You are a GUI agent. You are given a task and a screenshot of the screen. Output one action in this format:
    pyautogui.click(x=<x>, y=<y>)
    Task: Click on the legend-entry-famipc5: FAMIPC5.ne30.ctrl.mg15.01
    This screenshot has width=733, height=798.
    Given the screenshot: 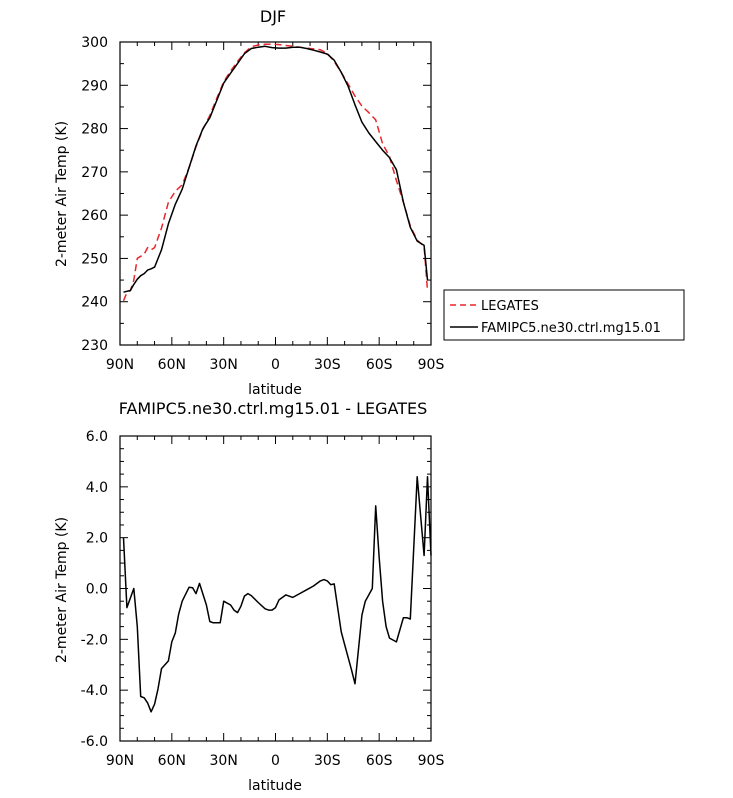 What is the action you would take?
    pyautogui.click(x=571, y=328)
    